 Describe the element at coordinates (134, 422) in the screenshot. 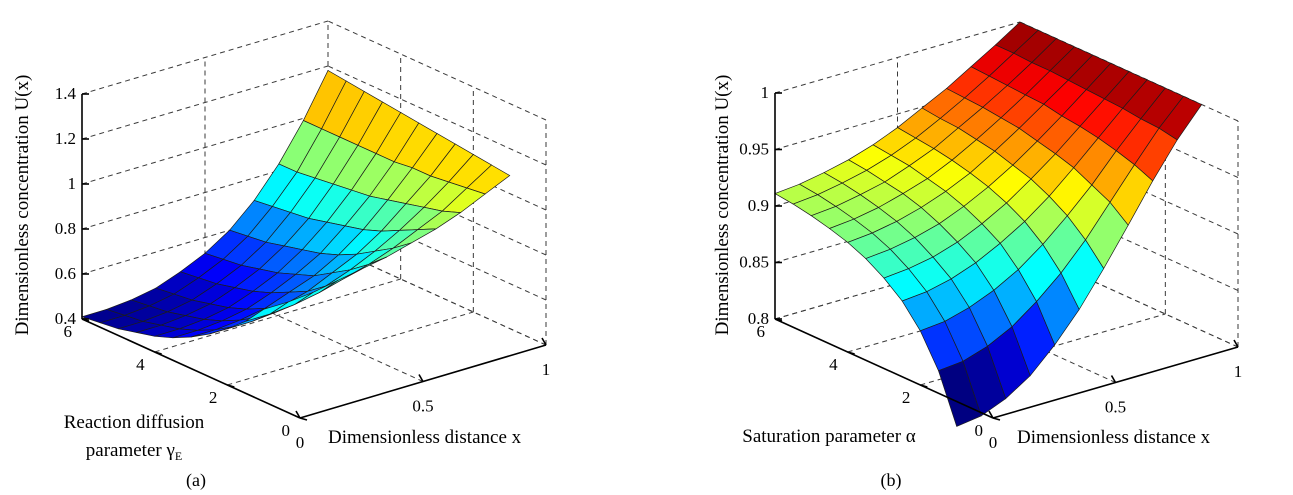

I see `y-axis-title-line: Reaction diffusion` at that location.